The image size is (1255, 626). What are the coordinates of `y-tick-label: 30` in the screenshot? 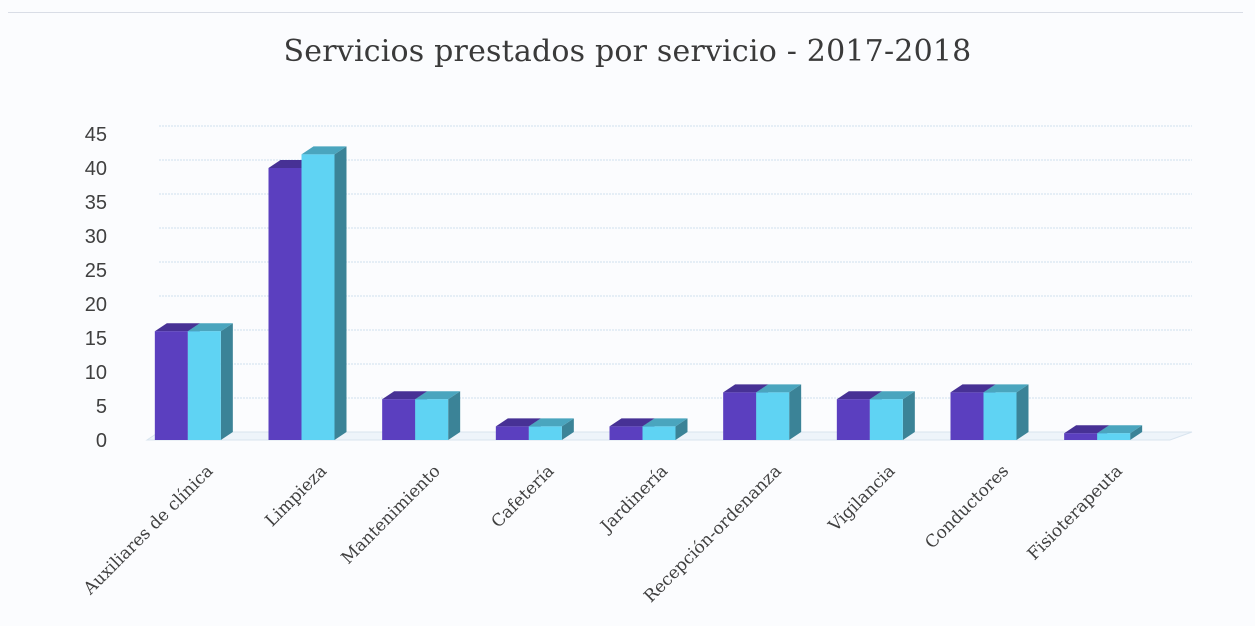 It's located at (96, 237).